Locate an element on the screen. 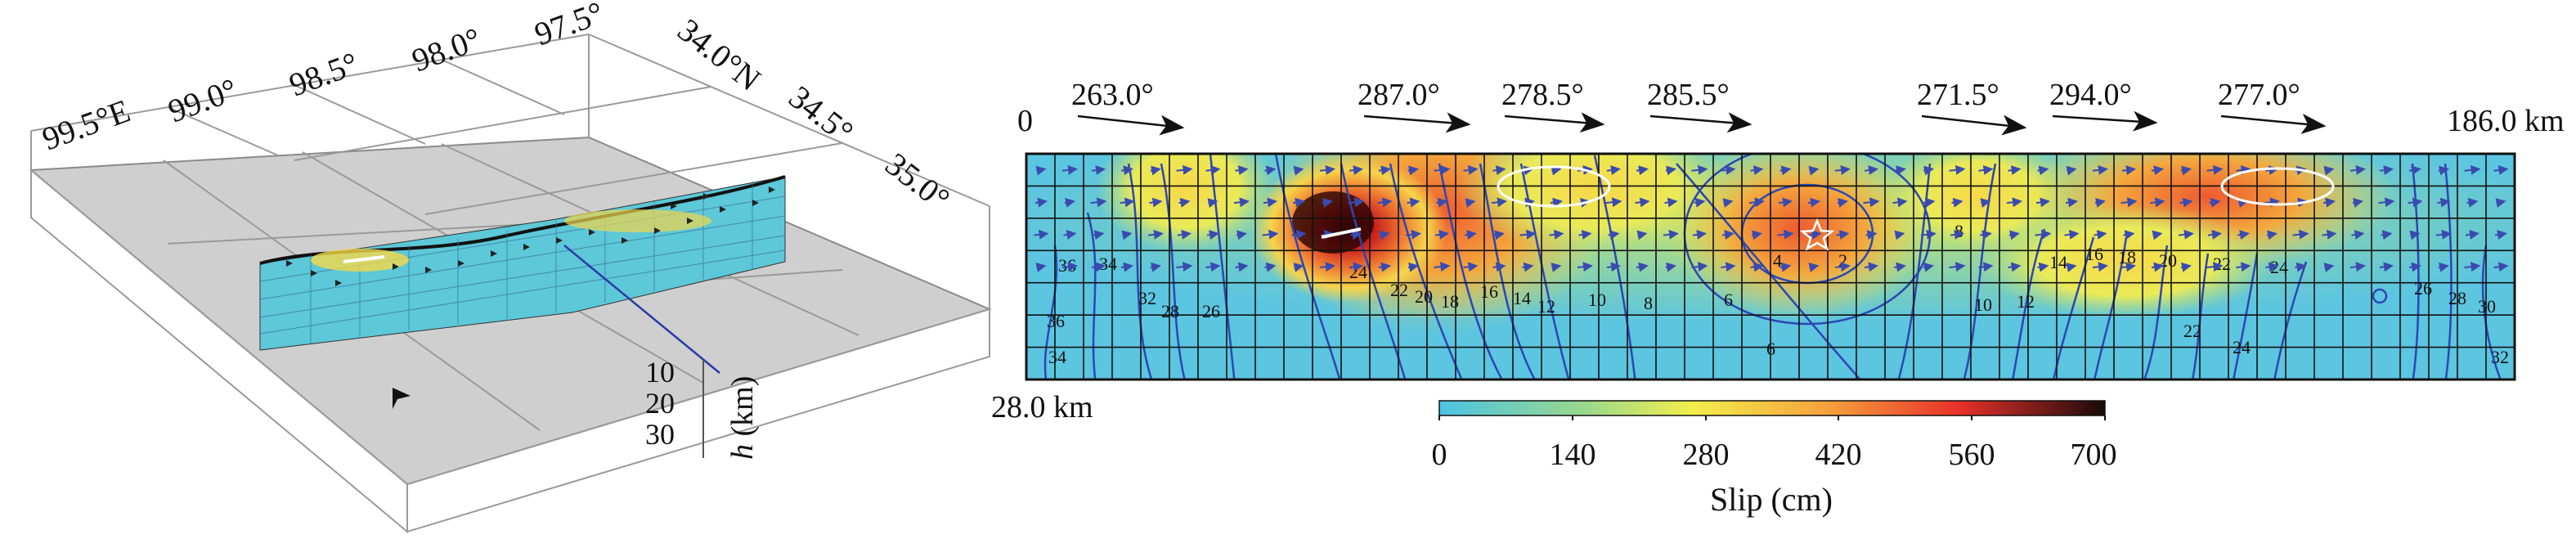  lon-label-98-0: 98.0° is located at coordinates (447, 49).